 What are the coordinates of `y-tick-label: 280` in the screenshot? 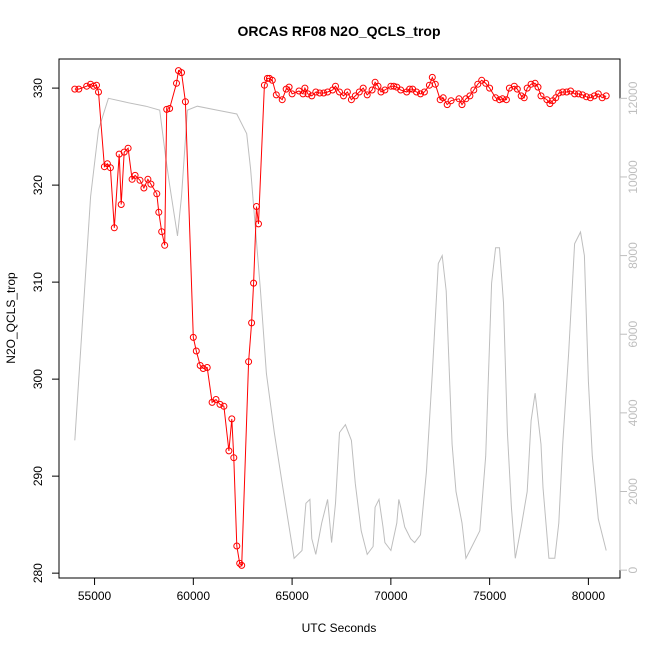 It's located at (38, 573).